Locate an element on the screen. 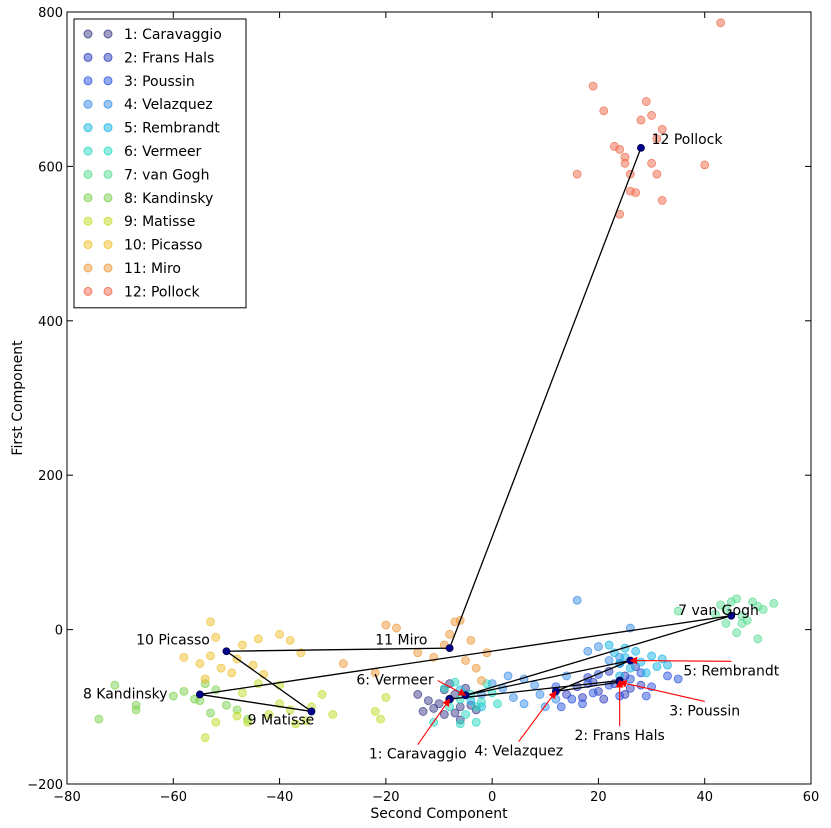 The image size is (831, 828). legend-label: 5: Rembrandt is located at coordinates (172, 129).